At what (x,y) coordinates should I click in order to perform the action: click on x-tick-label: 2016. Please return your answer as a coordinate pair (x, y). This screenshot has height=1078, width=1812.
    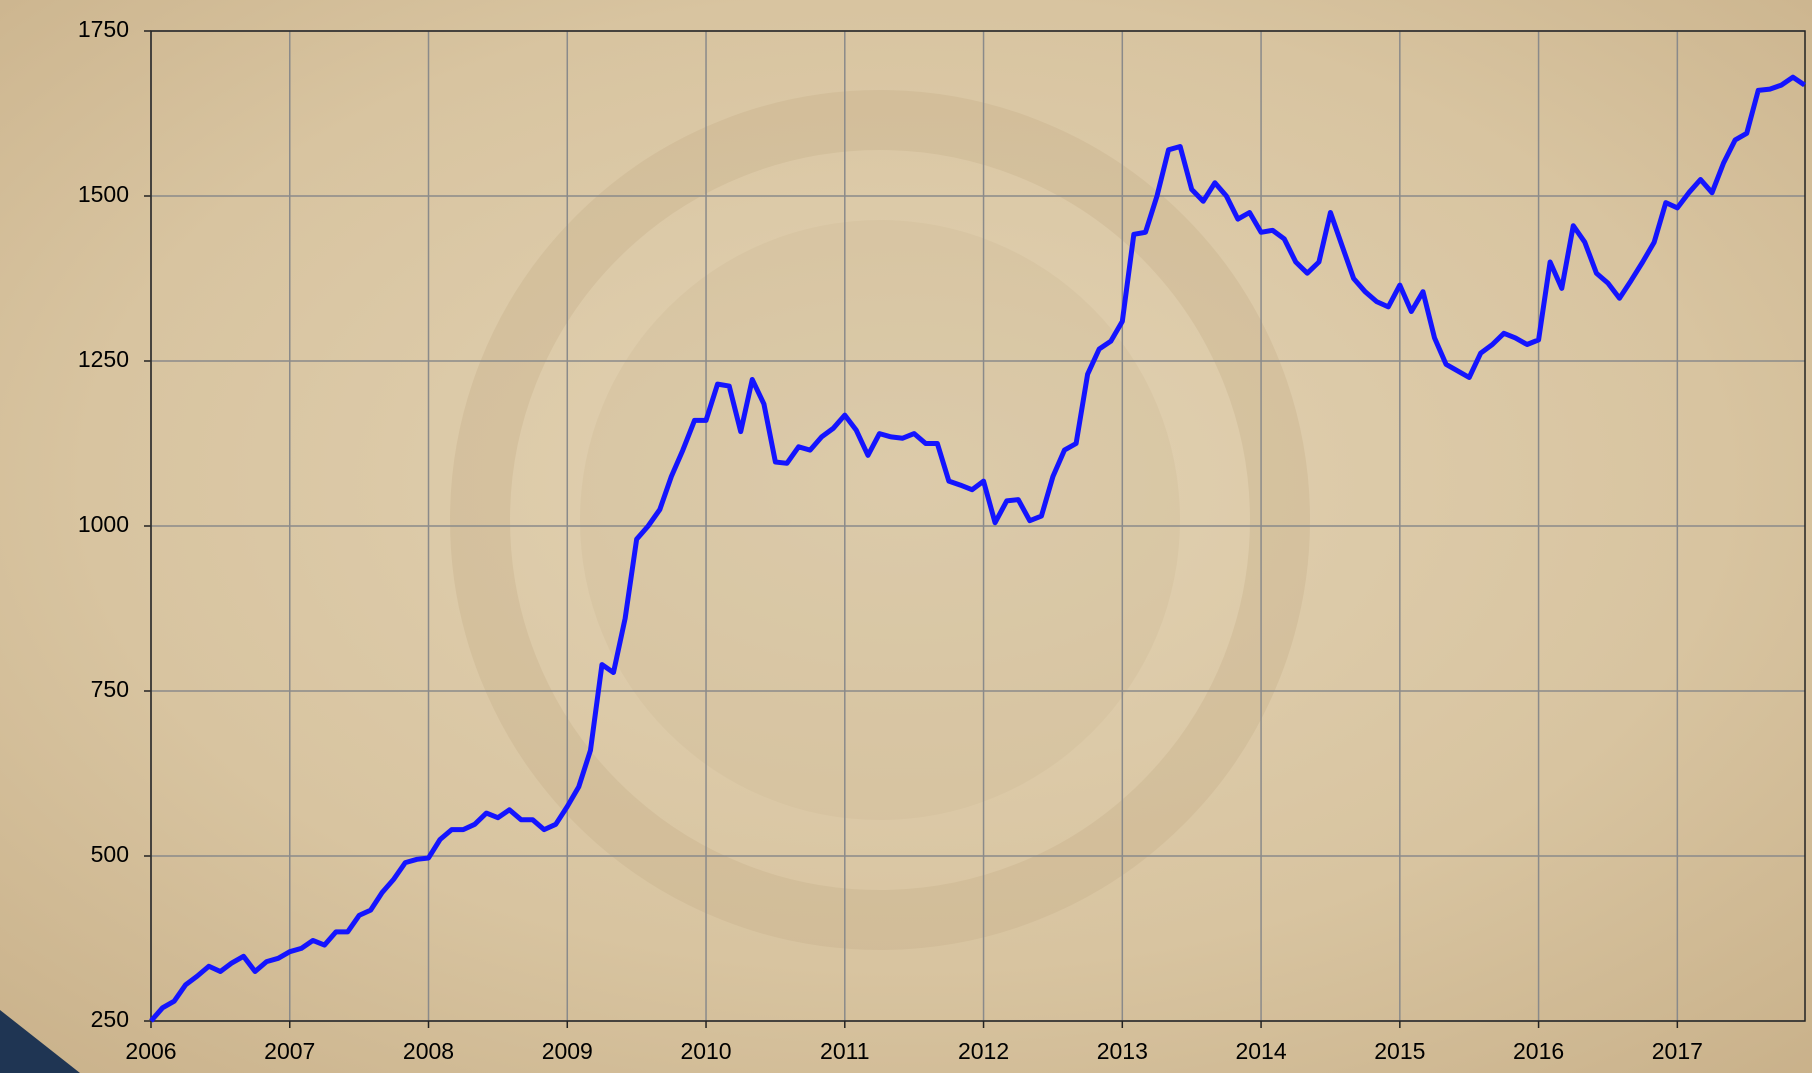
    Looking at the image, I should click on (1538, 1051).